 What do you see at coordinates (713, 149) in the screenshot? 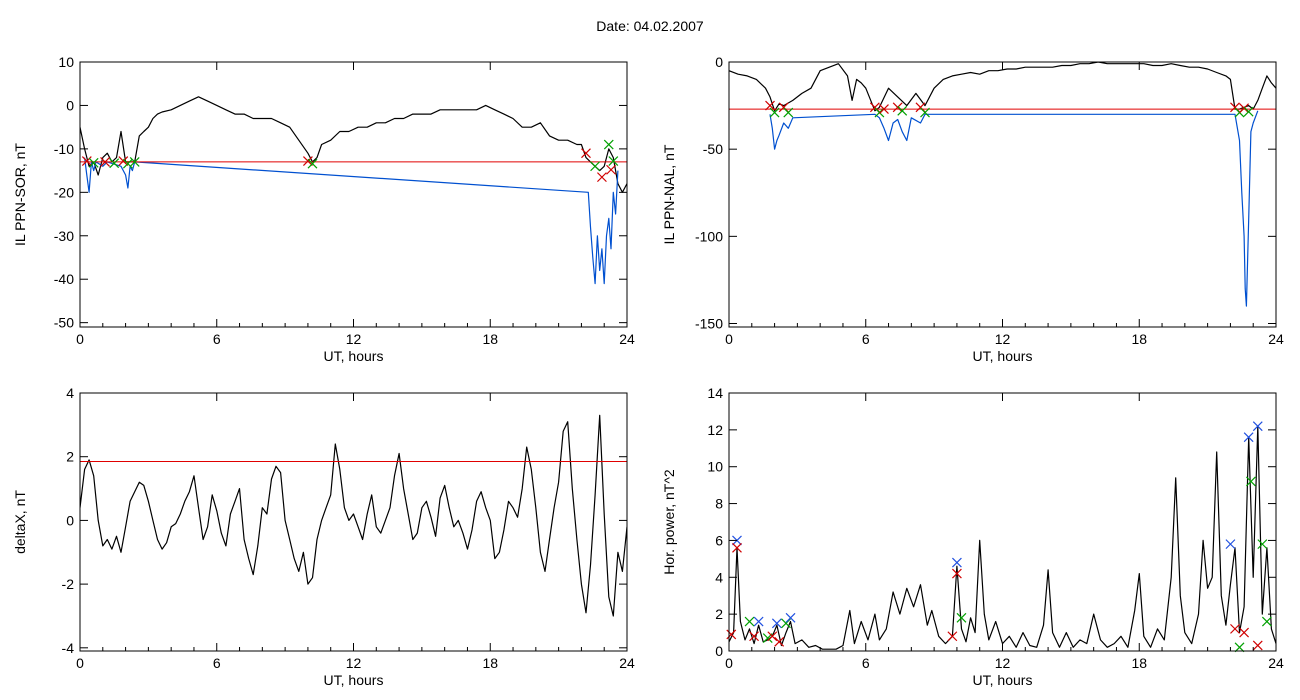
I see `chart-2-ytick-label: -50` at bounding box center [713, 149].